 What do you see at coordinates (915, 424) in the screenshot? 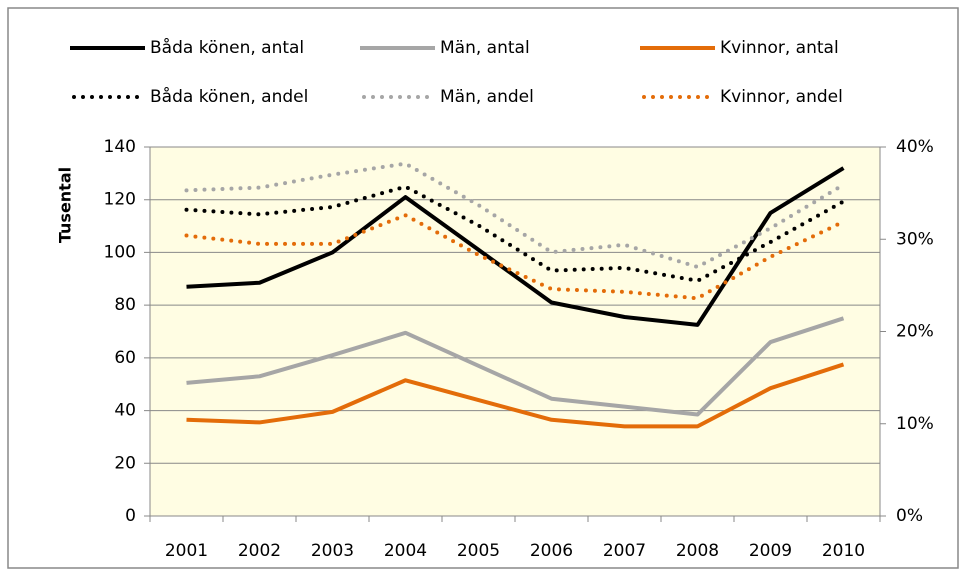
I see `y2-tick-label: 10%` at bounding box center [915, 424].